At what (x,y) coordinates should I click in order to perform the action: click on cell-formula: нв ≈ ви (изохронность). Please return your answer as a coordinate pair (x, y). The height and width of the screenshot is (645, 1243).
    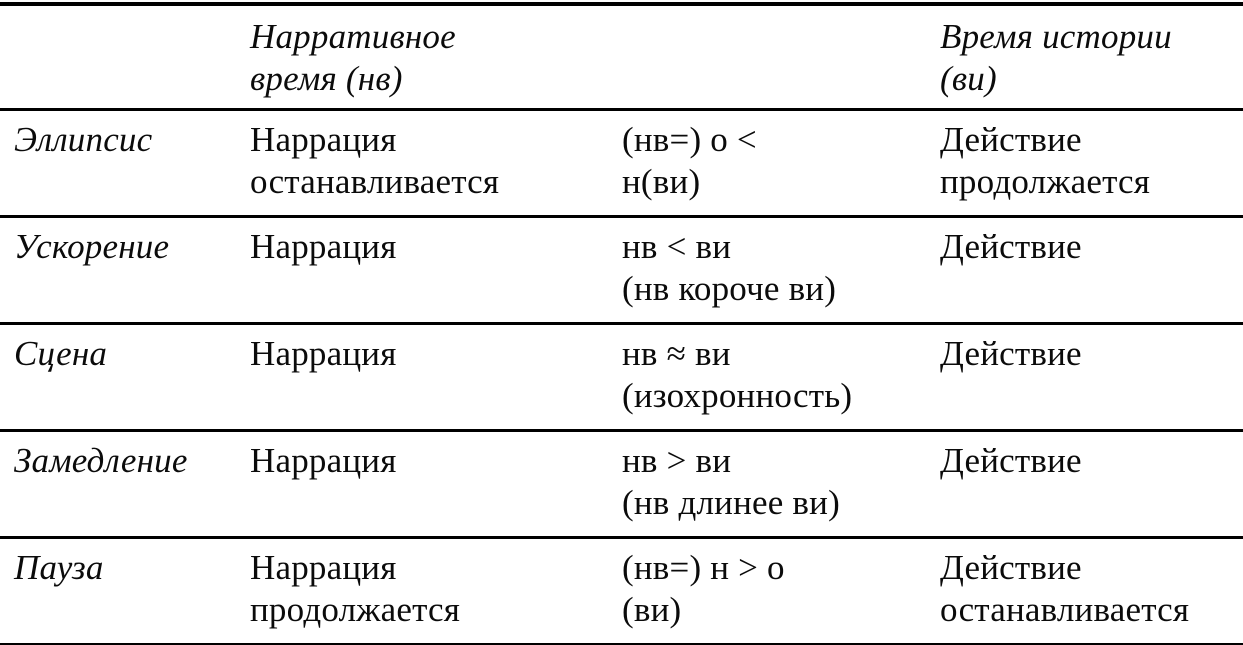
    Looking at the image, I should click on (781, 376).